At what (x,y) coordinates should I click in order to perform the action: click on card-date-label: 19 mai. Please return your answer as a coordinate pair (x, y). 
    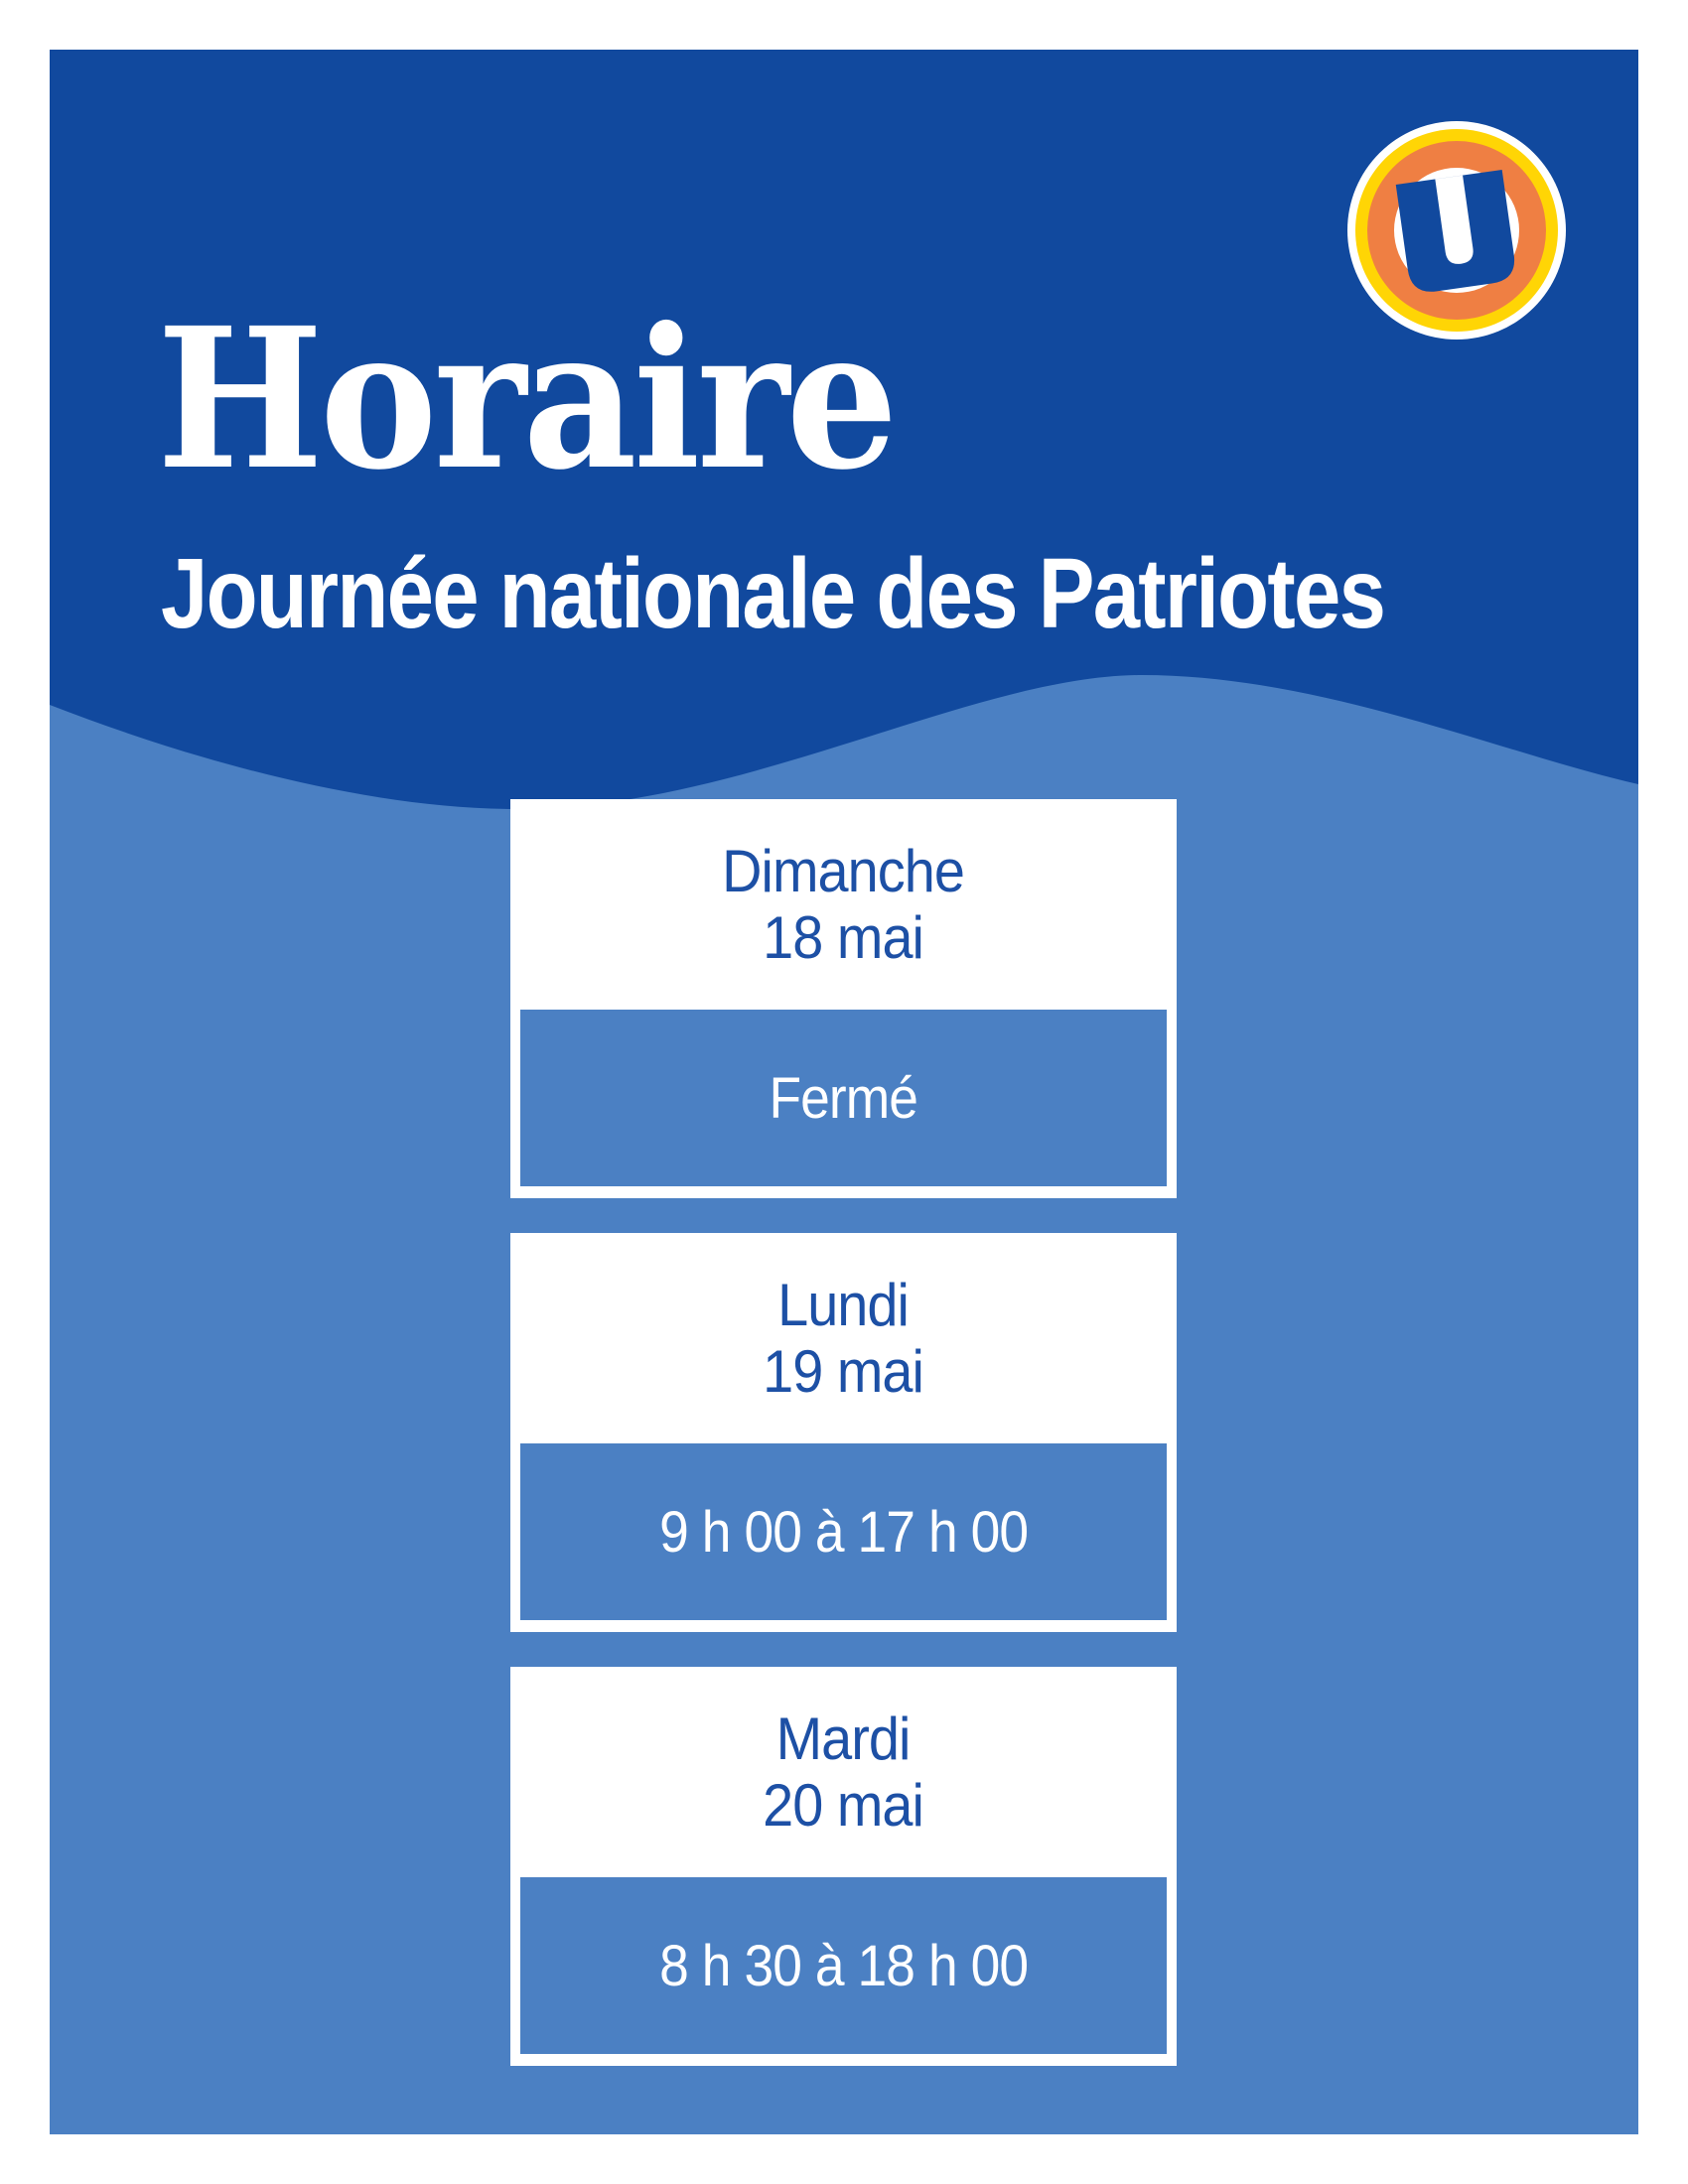
    Looking at the image, I should click on (844, 1371).